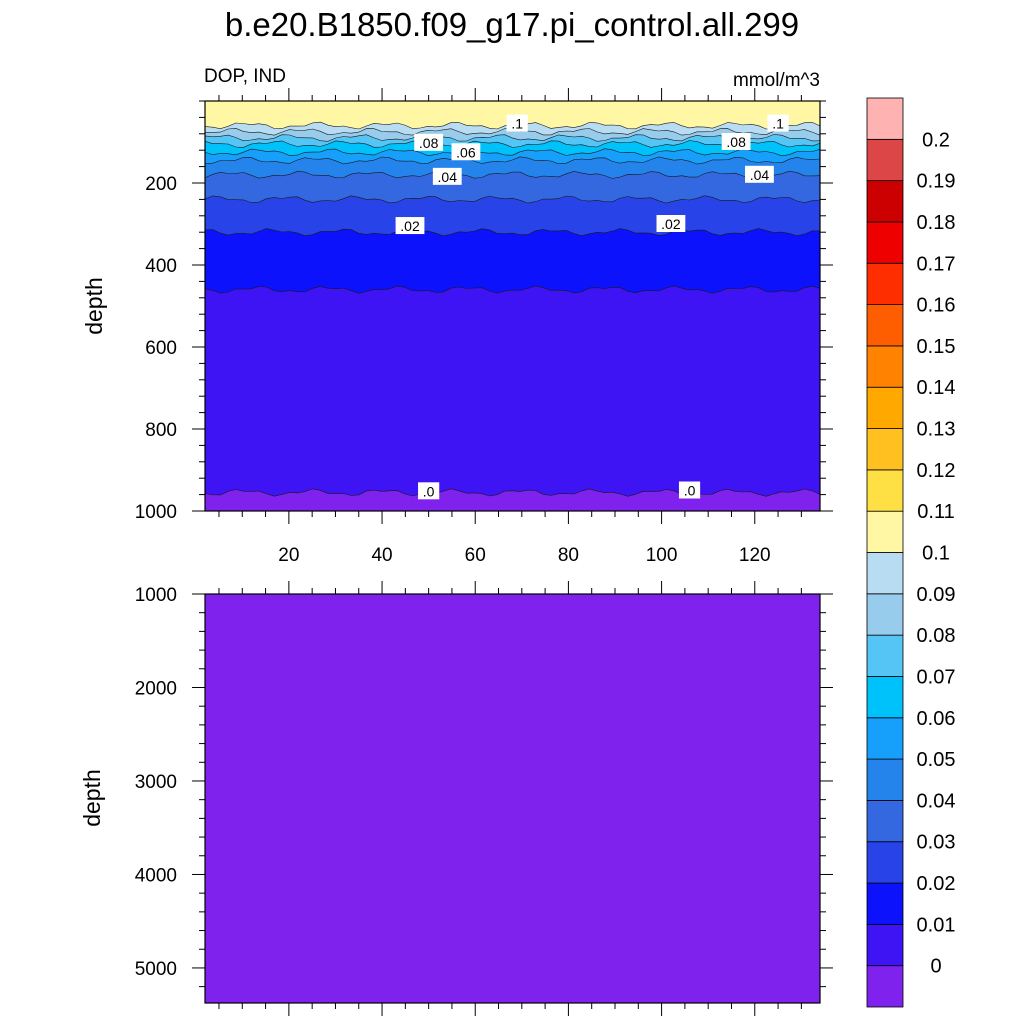 The image size is (1024, 1024). I want to click on colorbar-label: 0.13, so click(936, 430).